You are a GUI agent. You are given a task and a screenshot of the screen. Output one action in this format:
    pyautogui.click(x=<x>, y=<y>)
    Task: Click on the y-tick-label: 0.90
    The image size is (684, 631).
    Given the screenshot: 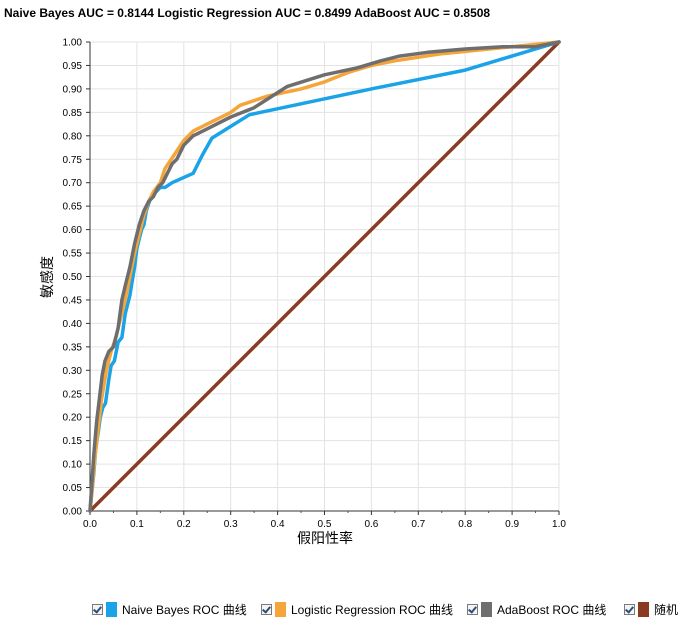 What is the action you would take?
    pyautogui.click(x=73, y=89)
    